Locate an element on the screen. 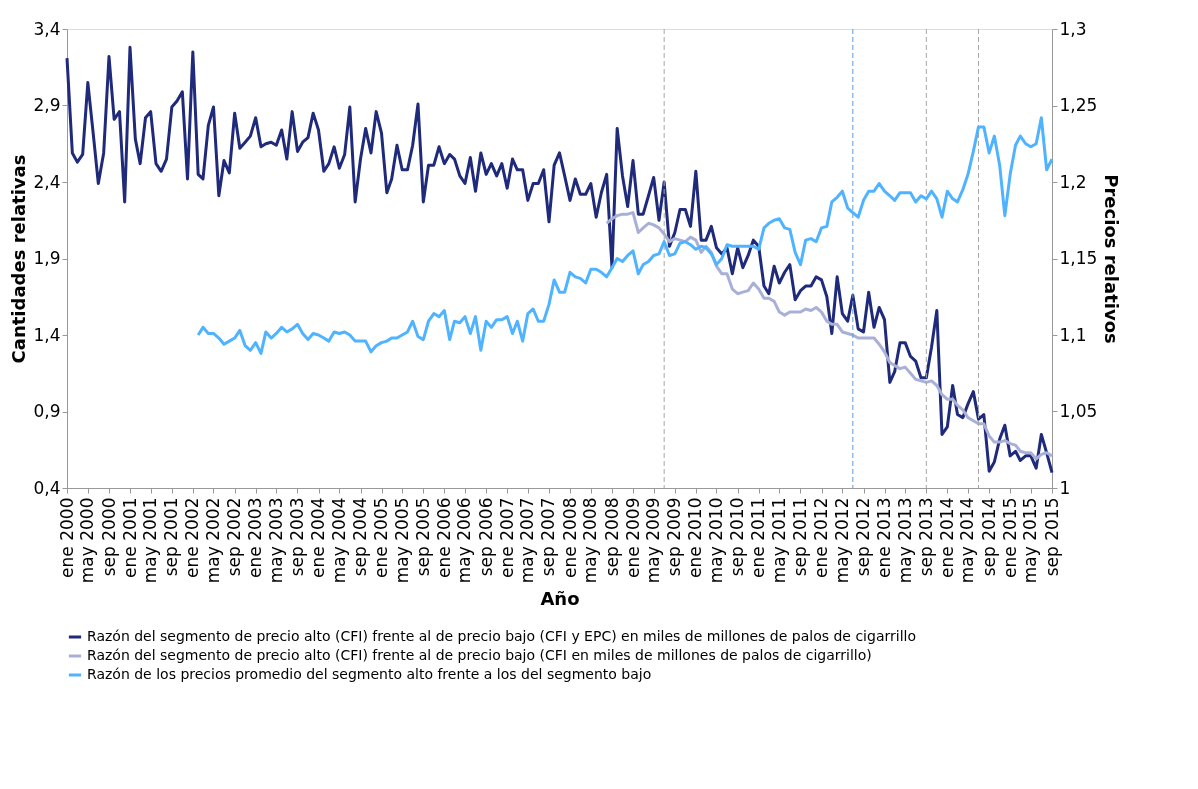  x-tick-label: sep 2011 is located at coordinates (800, 537).